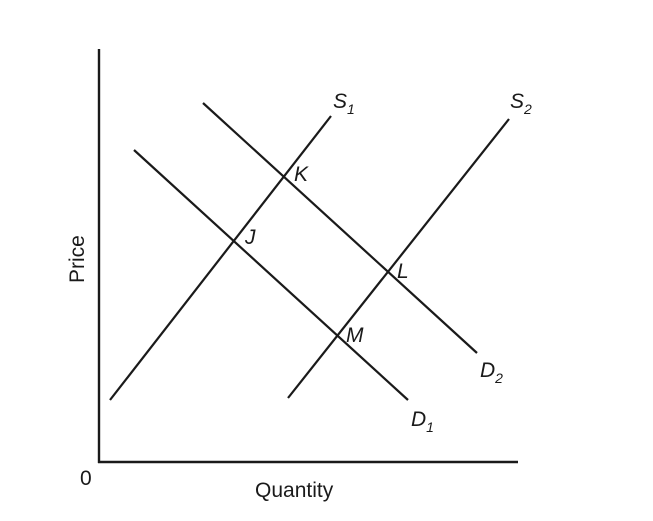  What do you see at coordinates (491, 372) in the screenshot?
I see `d2-label: D2` at bounding box center [491, 372].